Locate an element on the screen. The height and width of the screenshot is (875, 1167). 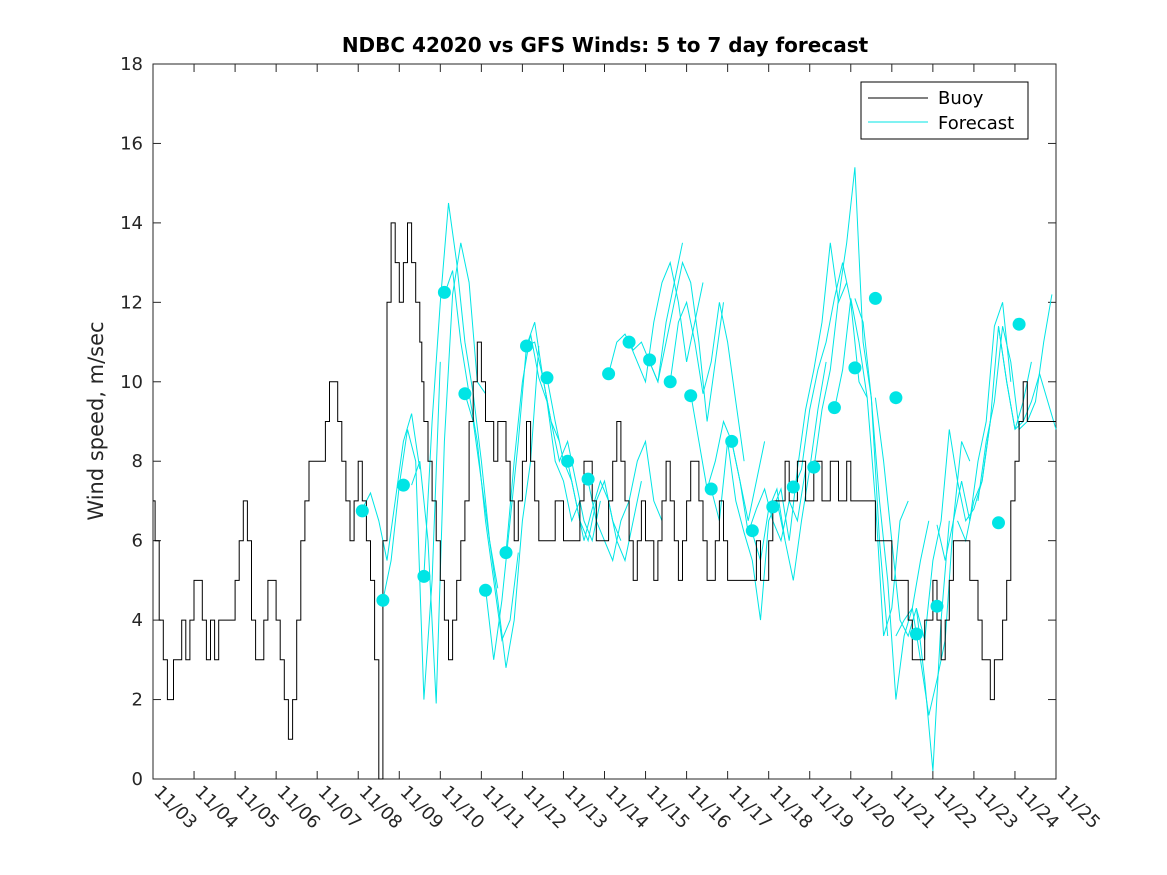
y-tick-label: 6 is located at coordinates (137, 541).